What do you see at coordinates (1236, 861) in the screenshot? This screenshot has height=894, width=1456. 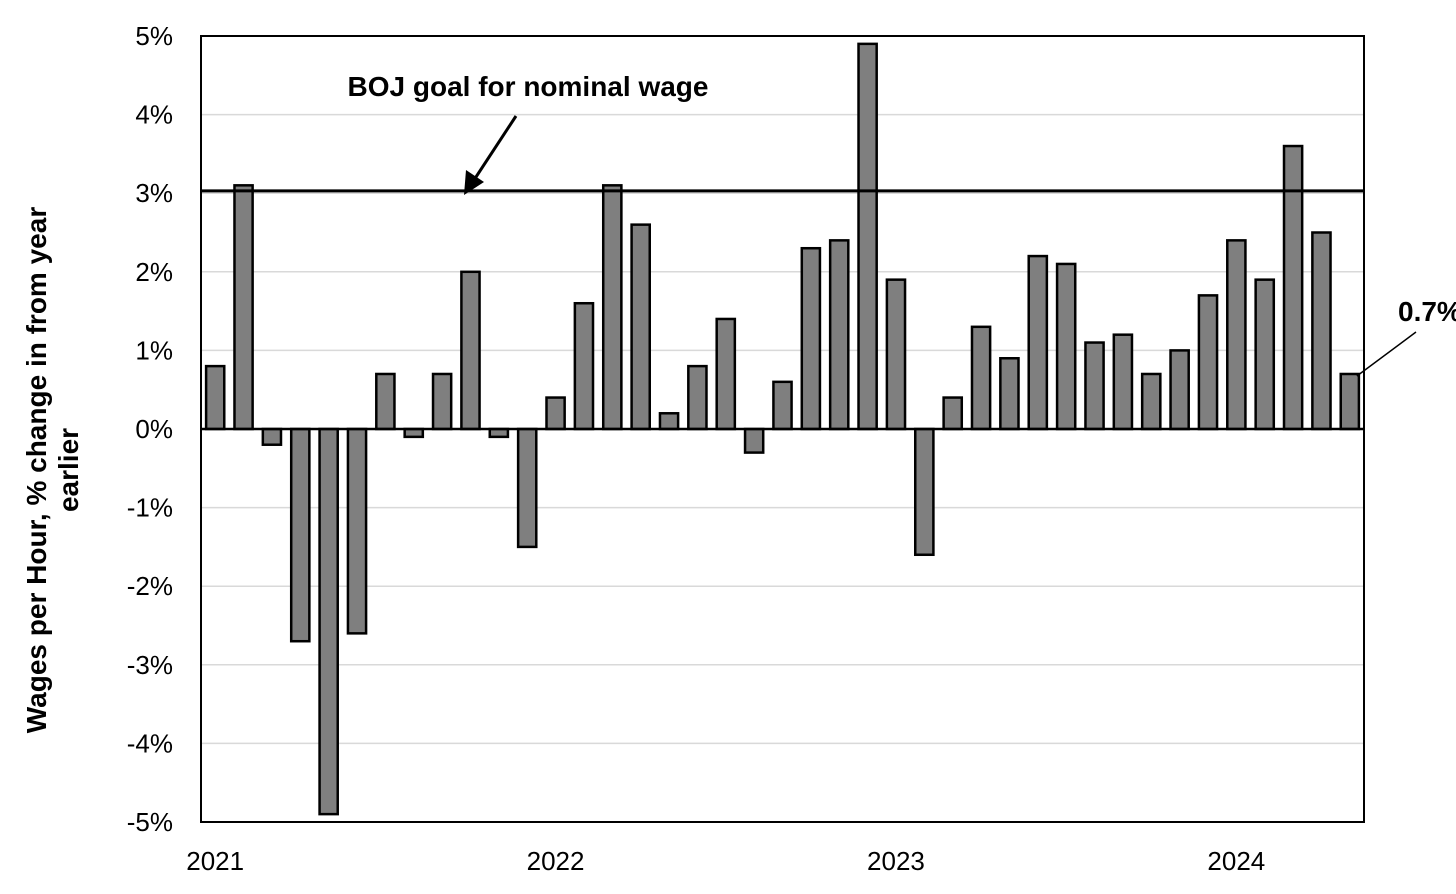 I see `x-tick-label: 2024` at bounding box center [1236, 861].